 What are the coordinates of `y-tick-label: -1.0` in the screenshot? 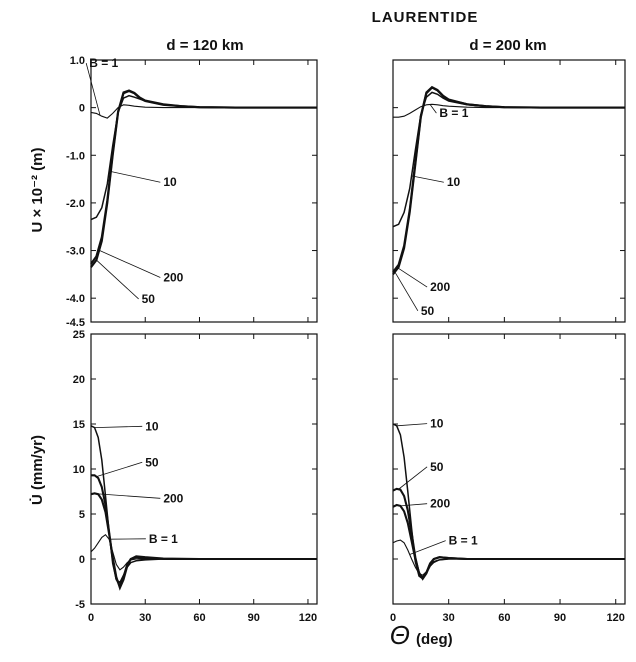 It's located at (75, 156).